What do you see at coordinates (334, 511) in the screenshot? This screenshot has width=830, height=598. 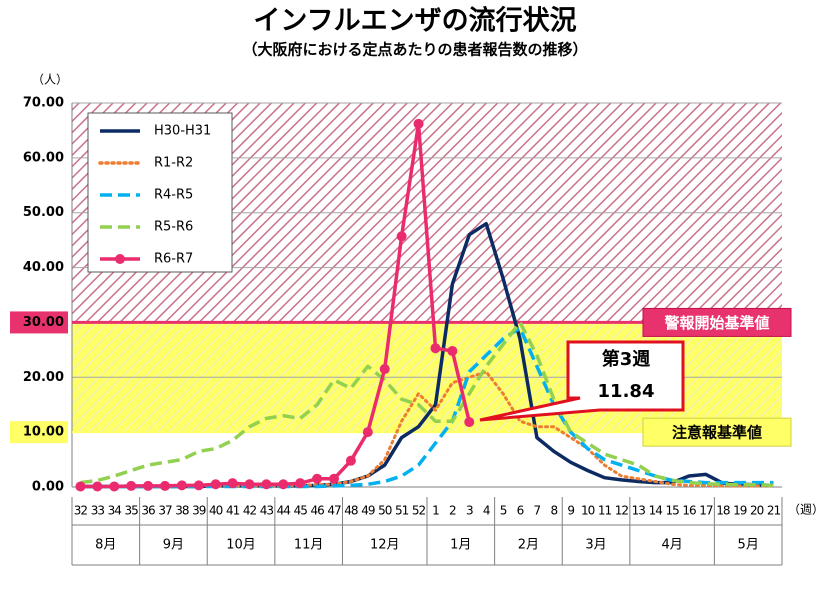 I see `x-tick-label: 47` at bounding box center [334, 511].